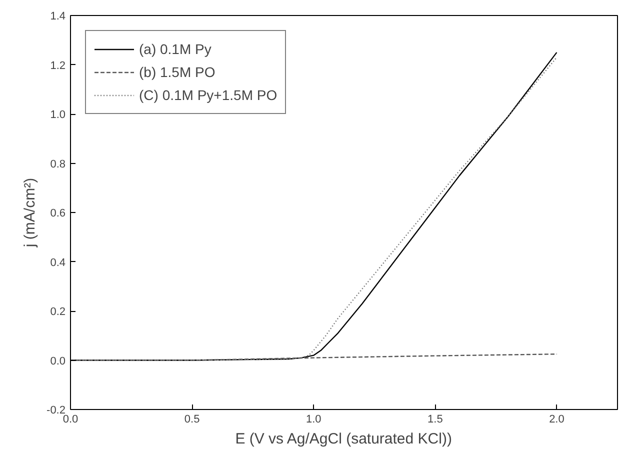 The width and height of the screenshot is (622, 450). Describe the element at coordinates (177, 72) in the screenshot. I see `legend-label: (b) 1.5M PO` at that location.